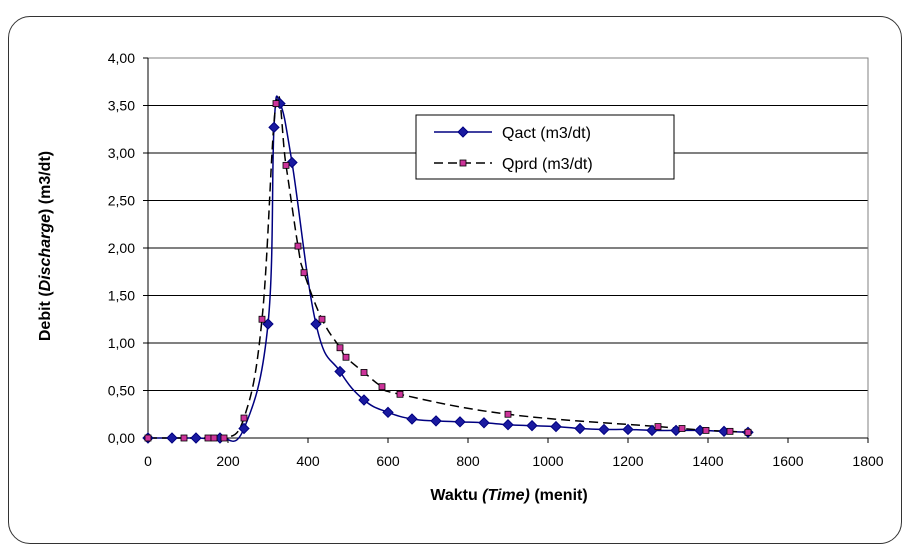  What do you see at coordinates (121, 343) in the screenshot?
I see `y-tick-label: 1,00` at bounding box center [121, 343].